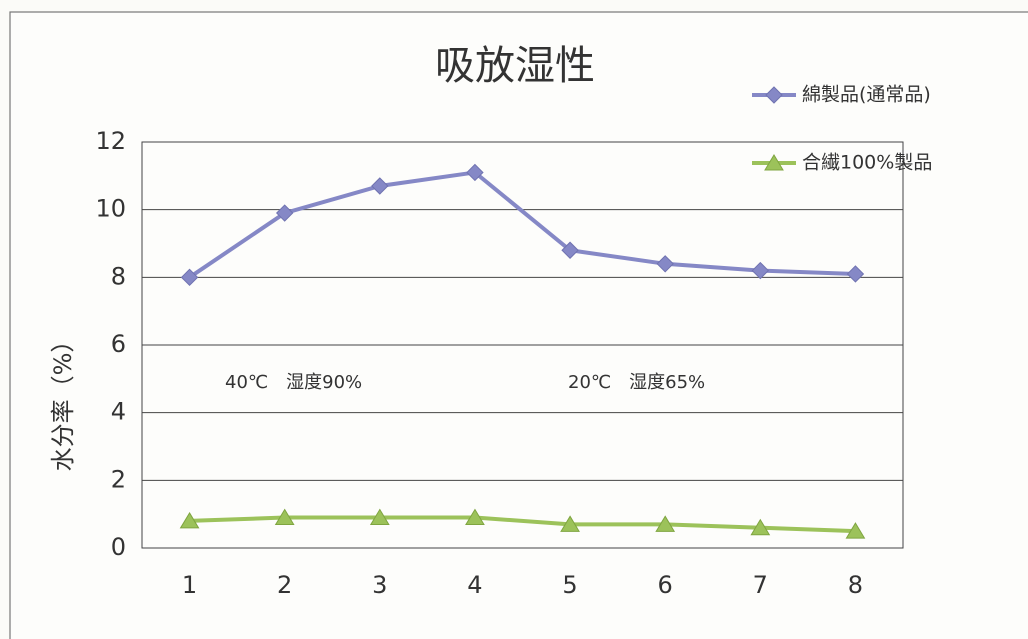 This screenshot has height=639, width=1028. What do you see at coordinates (110, 141) in the screenshot?
I see `y-tick-label: 12` at bounding box center [110, 141].